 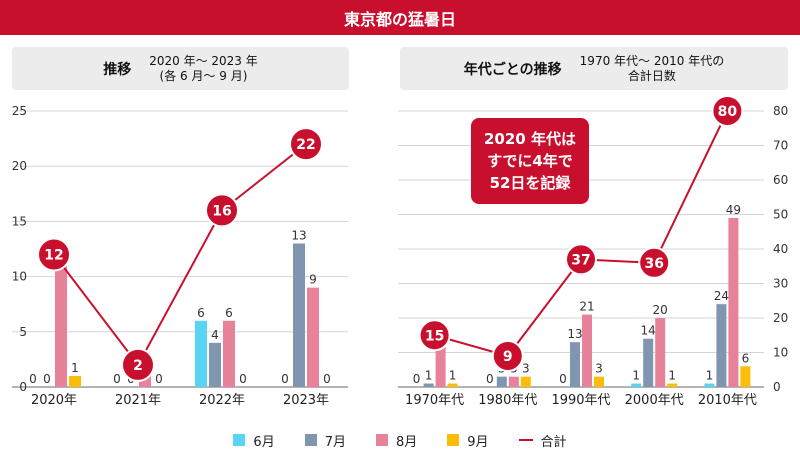 I want to click on legend-line-total, so click(x=525, y=440).